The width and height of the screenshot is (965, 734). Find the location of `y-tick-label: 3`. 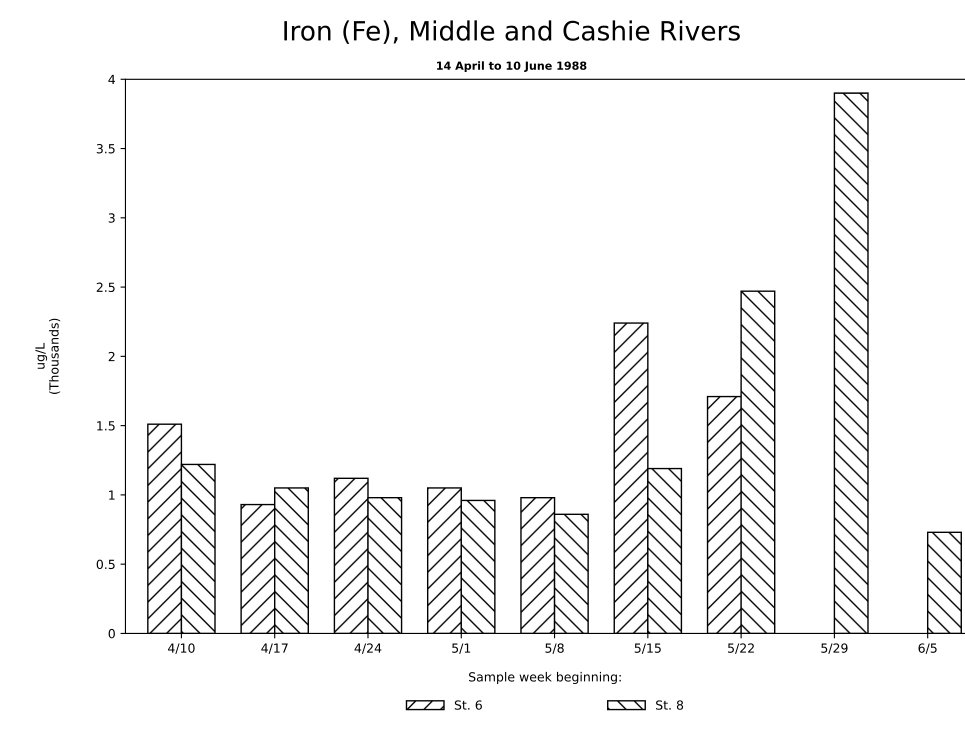

y-tick-label: 3 is located at coordinates (111, 218).